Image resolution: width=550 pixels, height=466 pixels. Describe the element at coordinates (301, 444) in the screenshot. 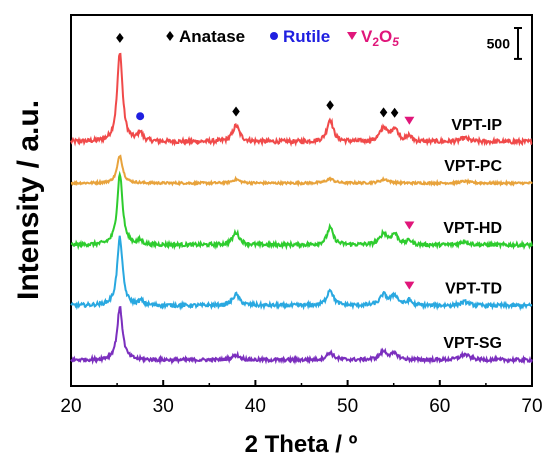

I see `x-axis-title: 2 Theta / º` at that location.